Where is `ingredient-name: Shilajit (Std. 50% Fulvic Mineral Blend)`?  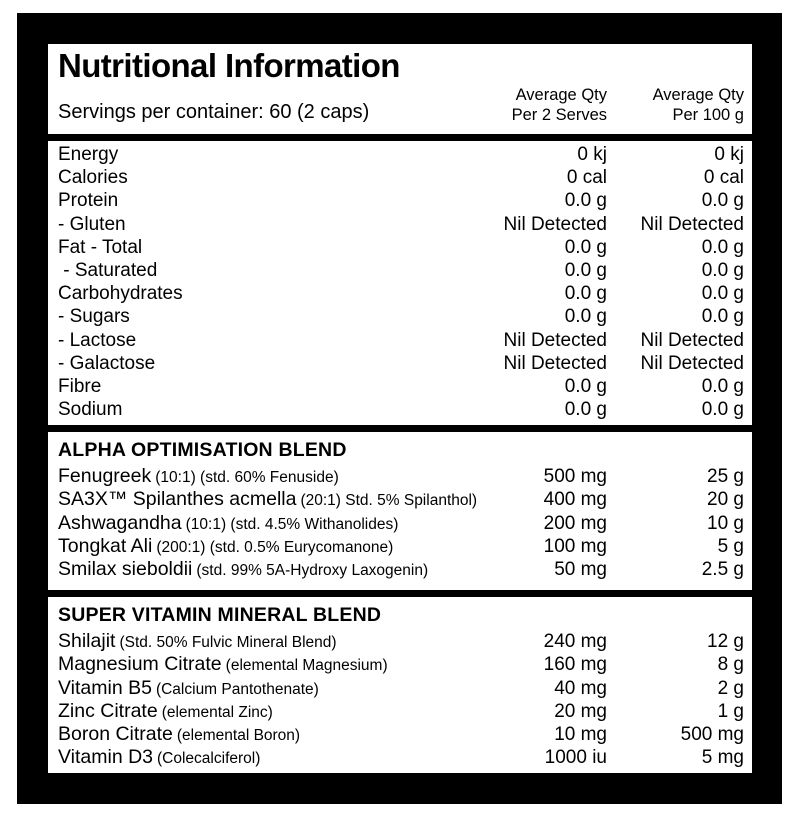 ingredient-name: Shilajit (Std. 50% Fulvic Mineral Blend) is located at coordinates (197, 641).